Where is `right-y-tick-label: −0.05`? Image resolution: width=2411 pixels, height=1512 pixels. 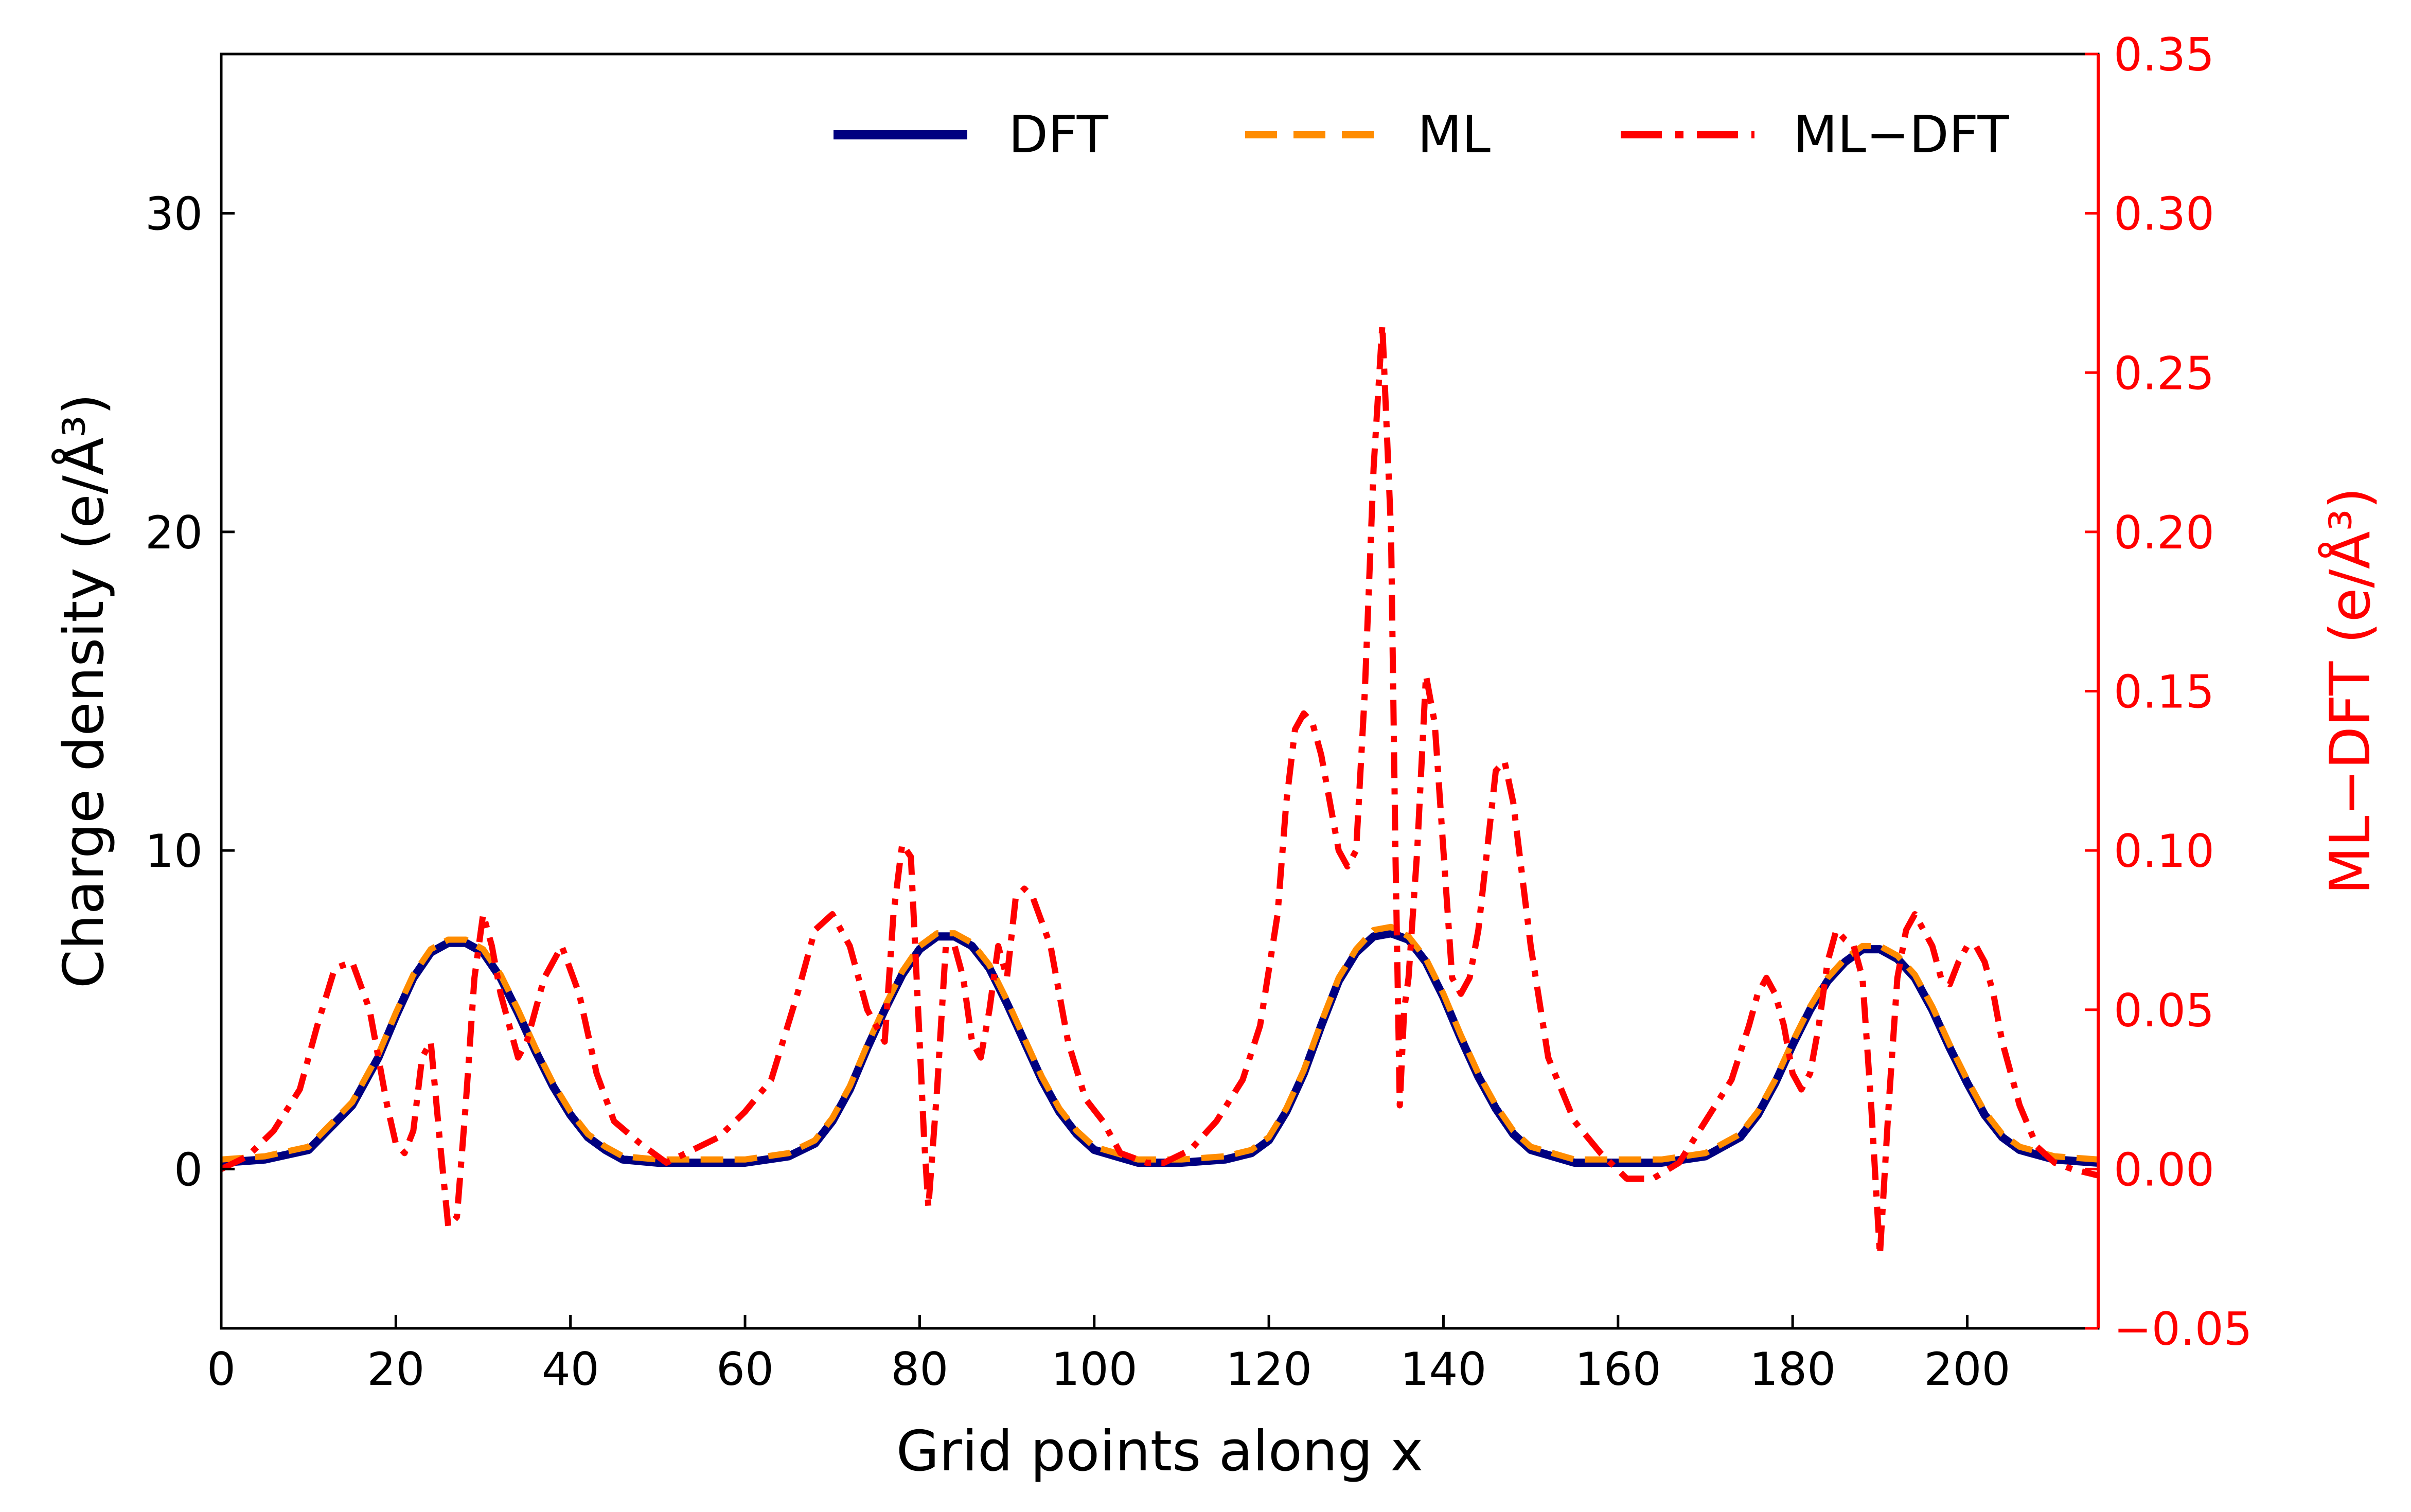
right-y-tick-label: −0.05 is located at coordinates (2184, 1329).